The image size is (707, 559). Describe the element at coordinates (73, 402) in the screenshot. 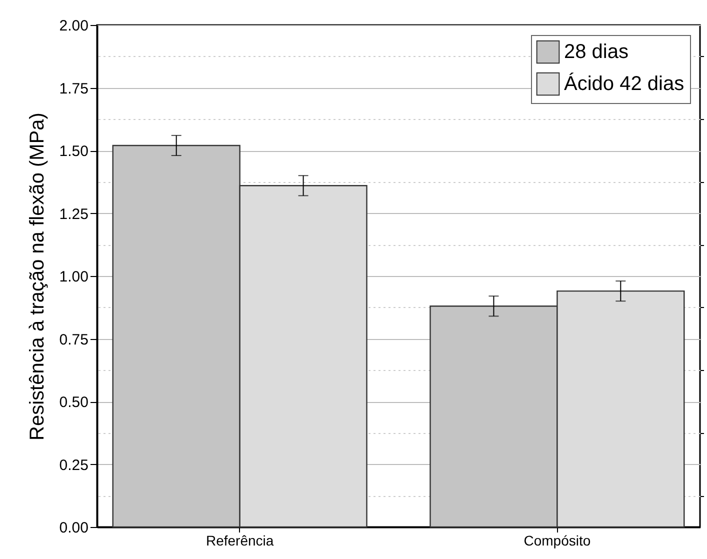

I see `y-tick-label: 0.50` at that location.